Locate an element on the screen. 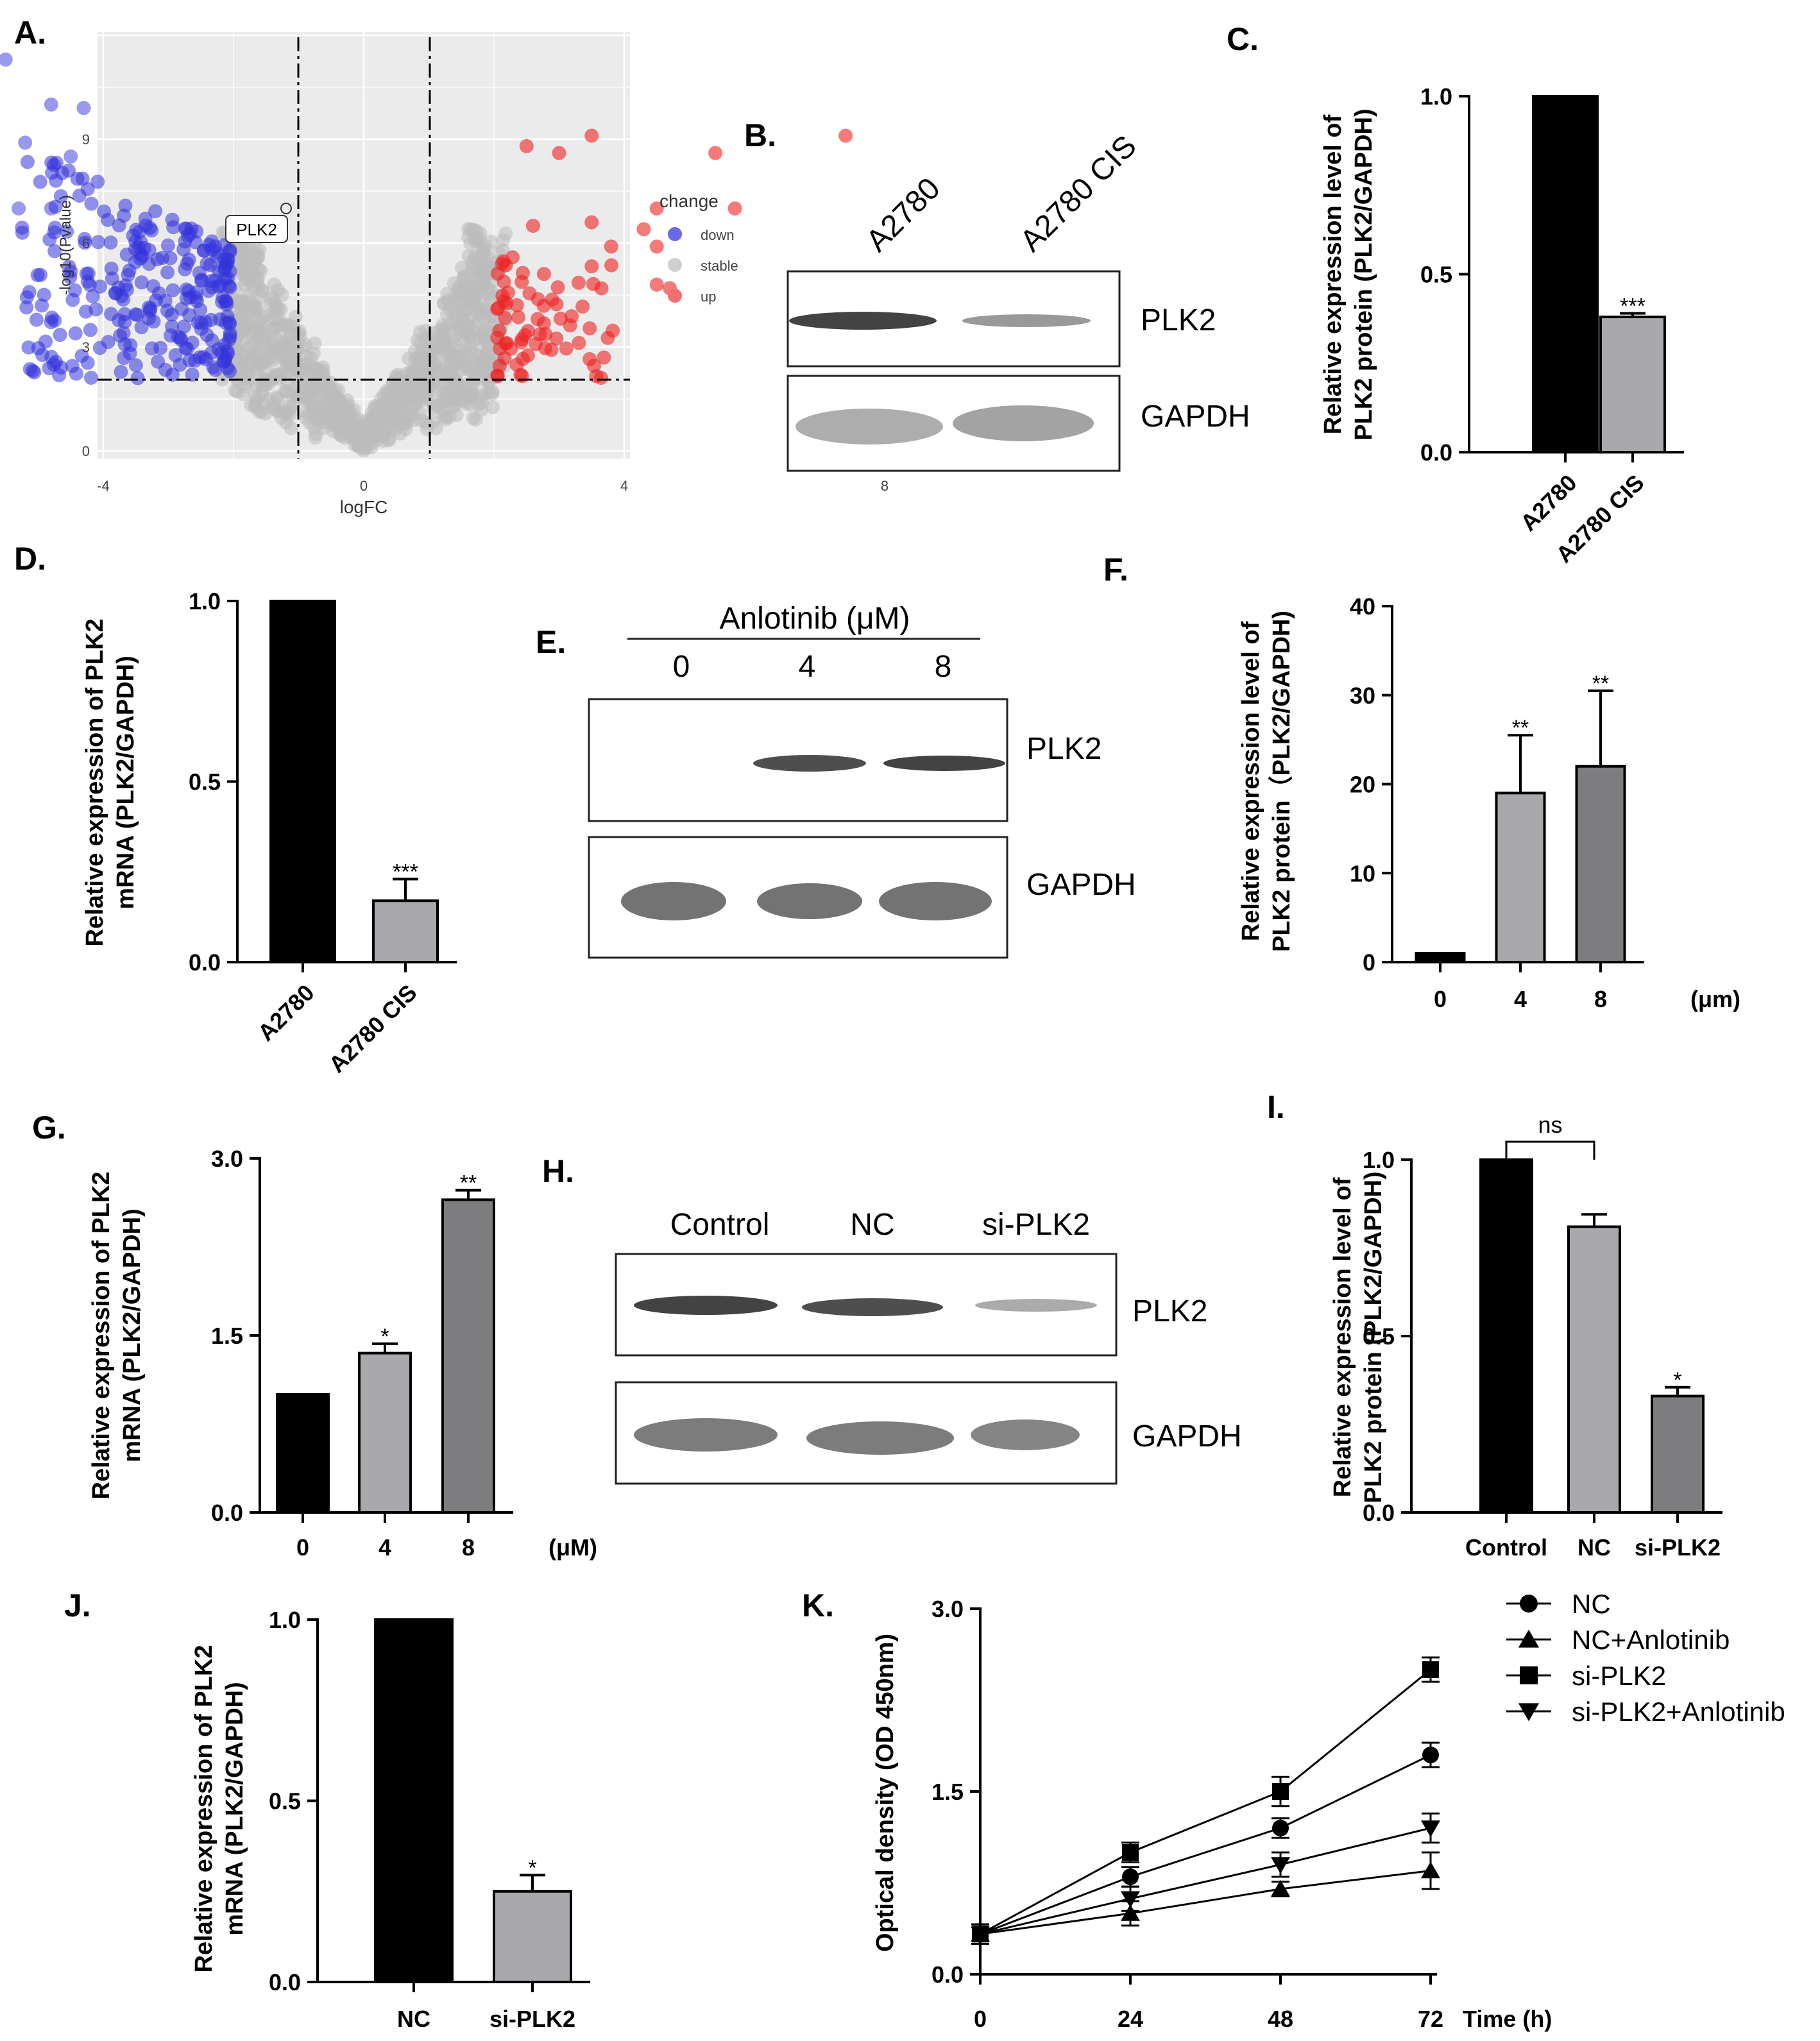 The height and width of the screenshot is (2041, 1820). significance-mark-c-1: *** is located at coordinates (1633, 306).